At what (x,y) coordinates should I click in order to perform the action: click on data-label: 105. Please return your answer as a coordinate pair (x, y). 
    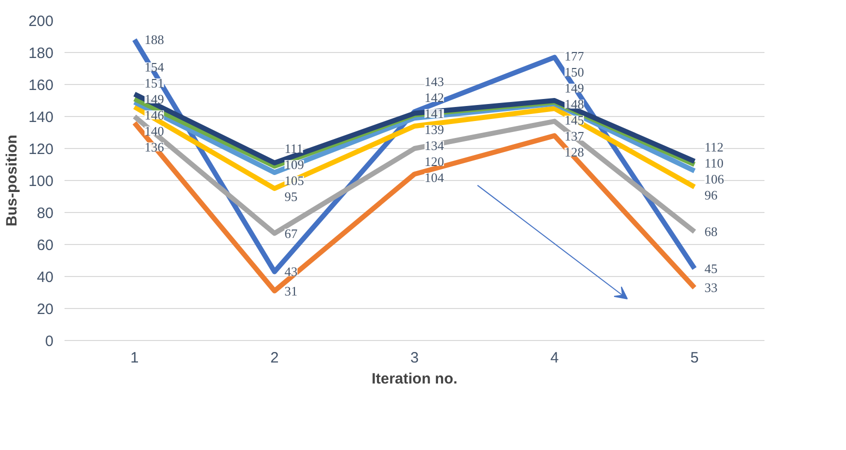
    Looking at the image, I should click on (294, 180).